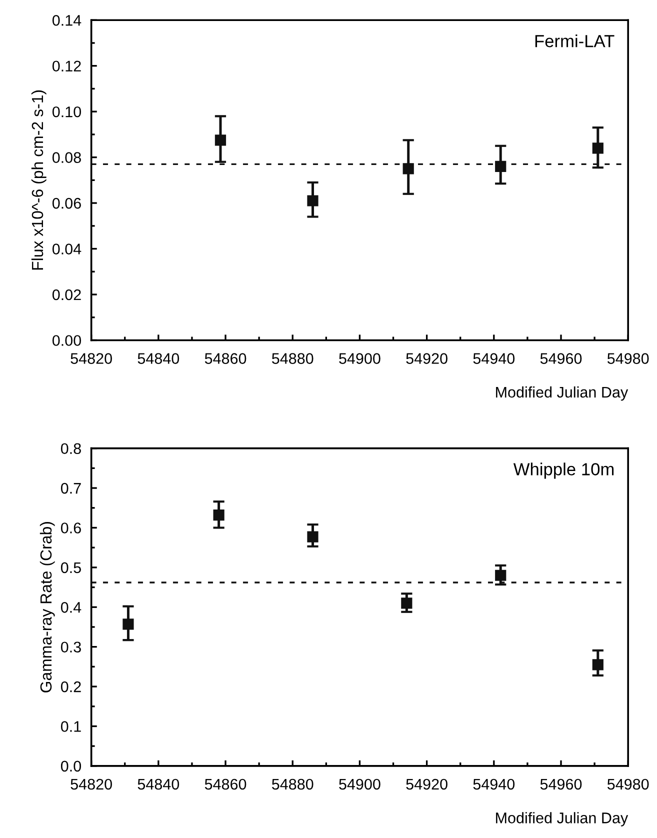 This screenshot has height=838, width=657. What do you see at coordinates (574, 41) in the screenshot?
I see `annotation: Fermi-LAT` at bounding box center [574, 41].